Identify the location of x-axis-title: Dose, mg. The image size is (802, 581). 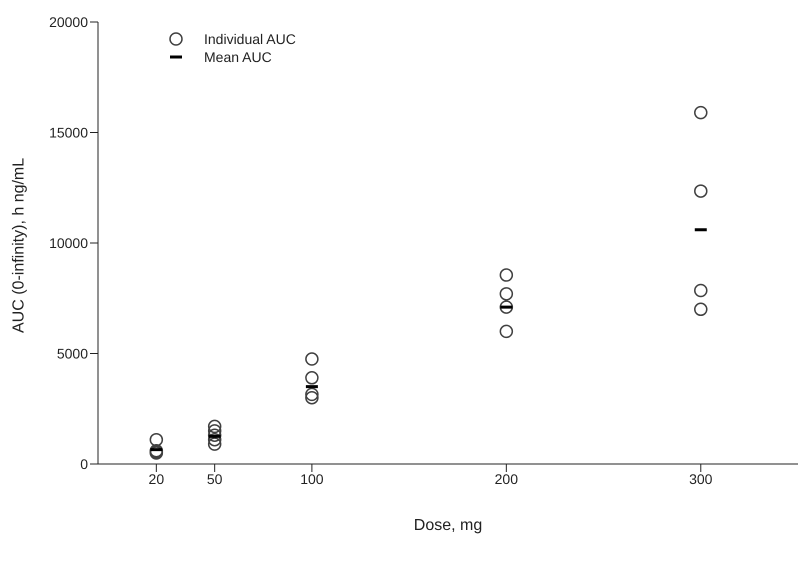
(448, 525).